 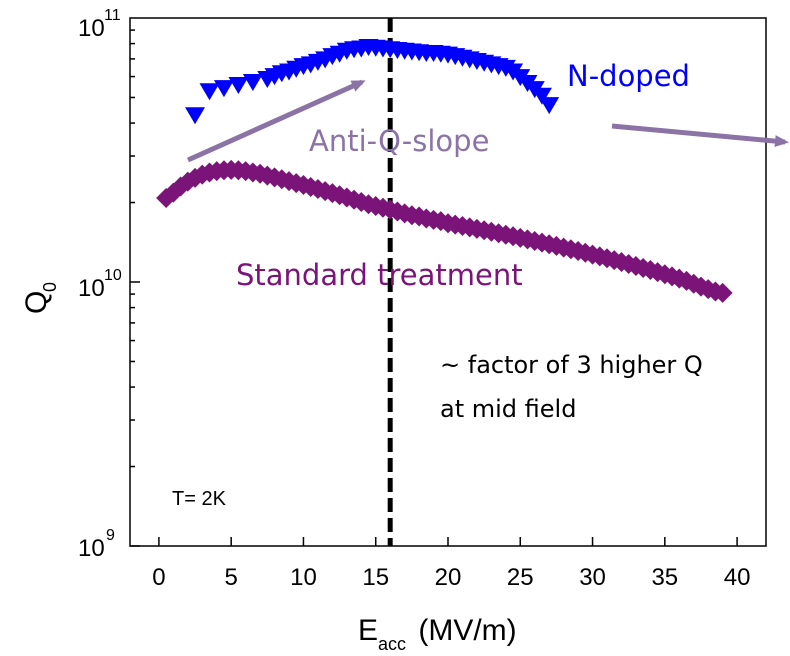 What do you see at coordinates (379, 275) in the screenshot?
I see `standard-treatment-label: Standard treatment` at bounding box center [379, 275].